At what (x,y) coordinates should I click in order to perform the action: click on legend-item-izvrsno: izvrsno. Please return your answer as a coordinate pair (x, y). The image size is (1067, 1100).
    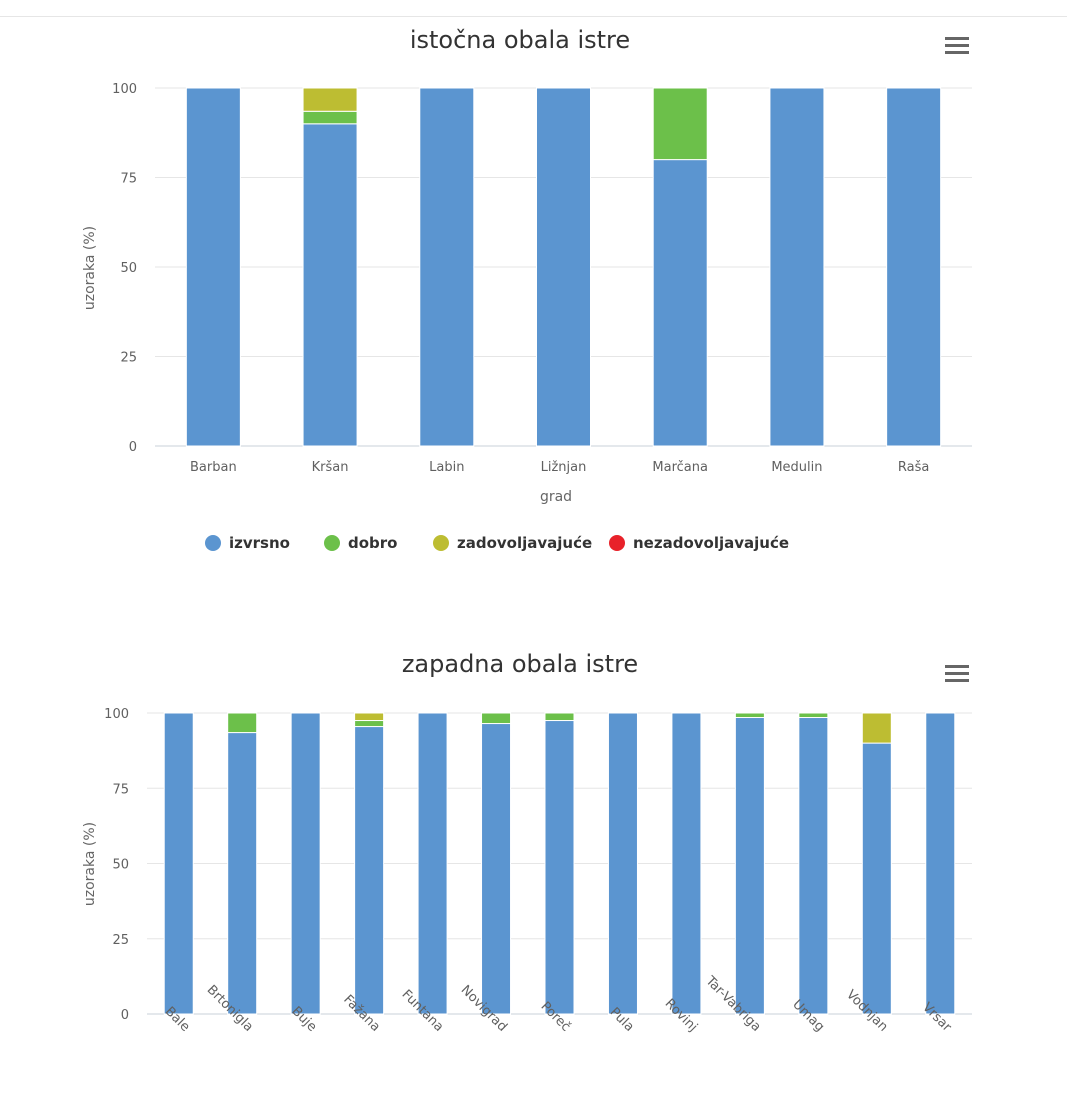
    Looking at the image, I should click on (247, 543).